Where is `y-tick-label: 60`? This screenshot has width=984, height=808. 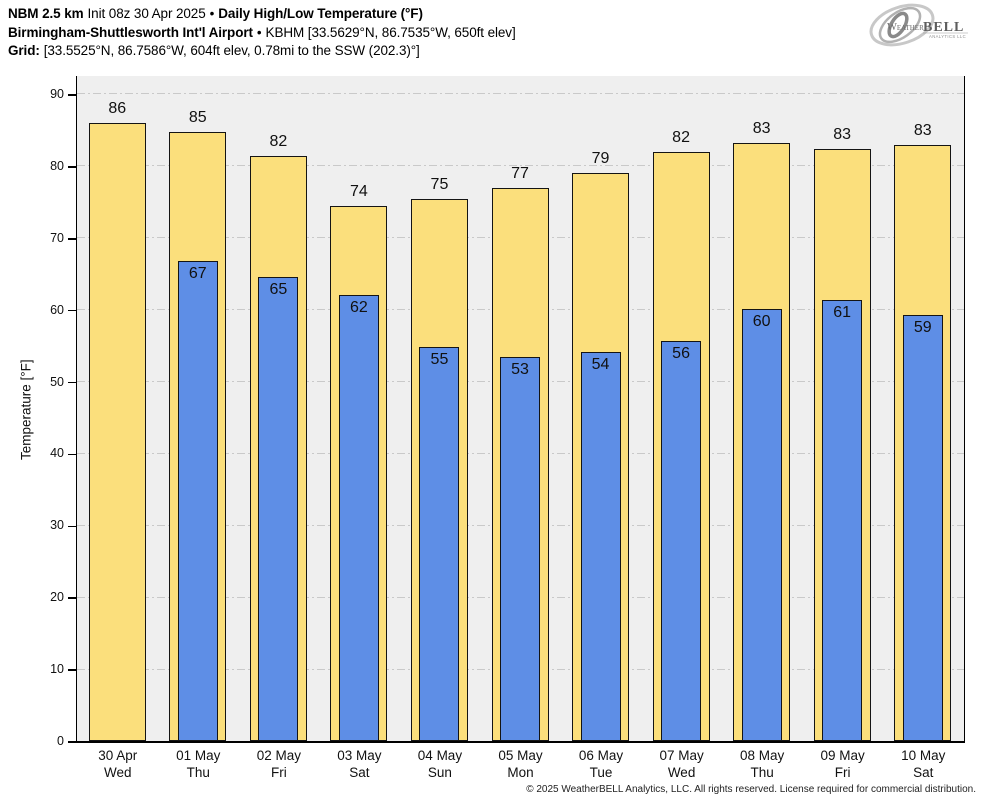
y-tick-label: 60 is located at coordinates (57, 309).